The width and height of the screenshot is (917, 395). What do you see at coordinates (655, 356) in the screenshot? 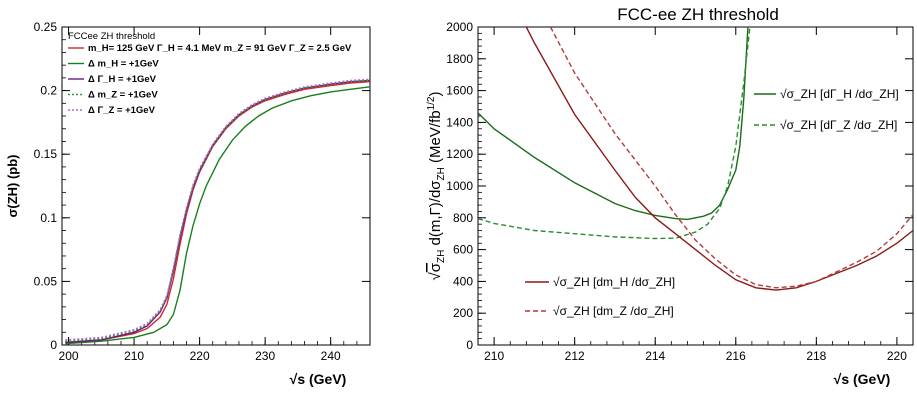
I see `x-tick-label: 214` at bounding box center [655, 356].